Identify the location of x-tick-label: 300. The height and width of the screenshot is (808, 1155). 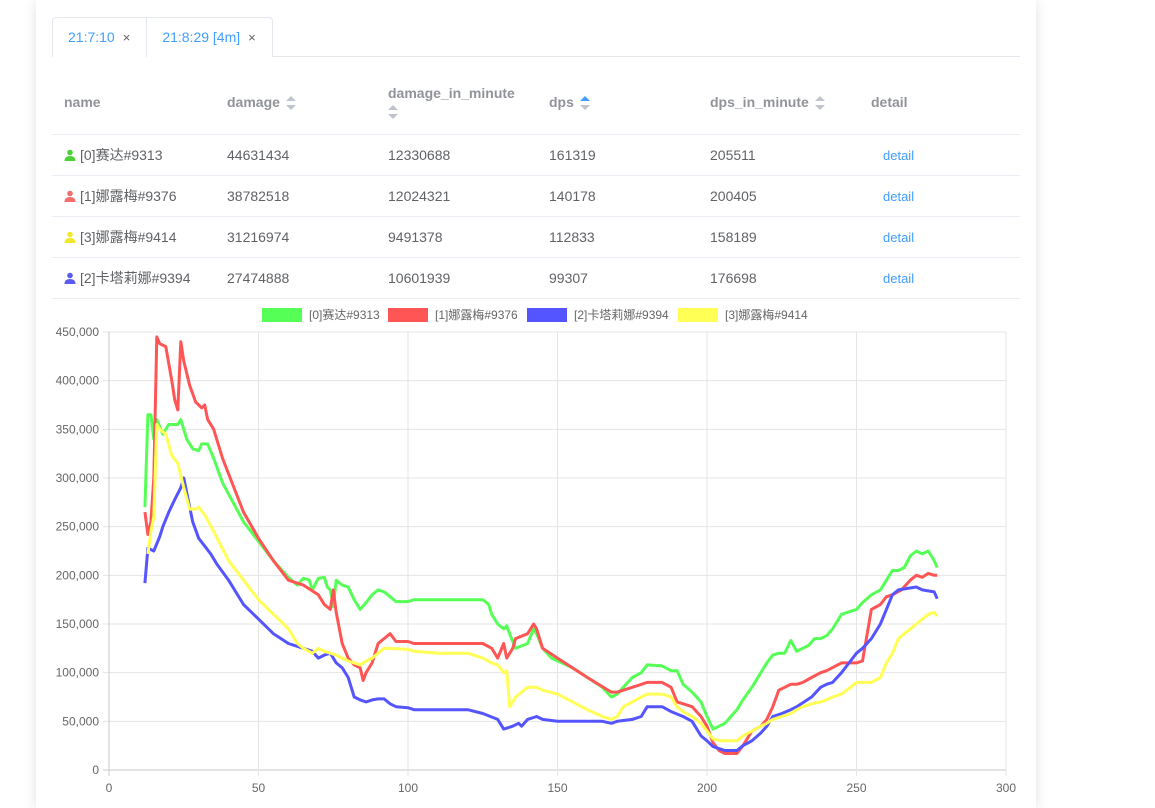
(1006, 788).